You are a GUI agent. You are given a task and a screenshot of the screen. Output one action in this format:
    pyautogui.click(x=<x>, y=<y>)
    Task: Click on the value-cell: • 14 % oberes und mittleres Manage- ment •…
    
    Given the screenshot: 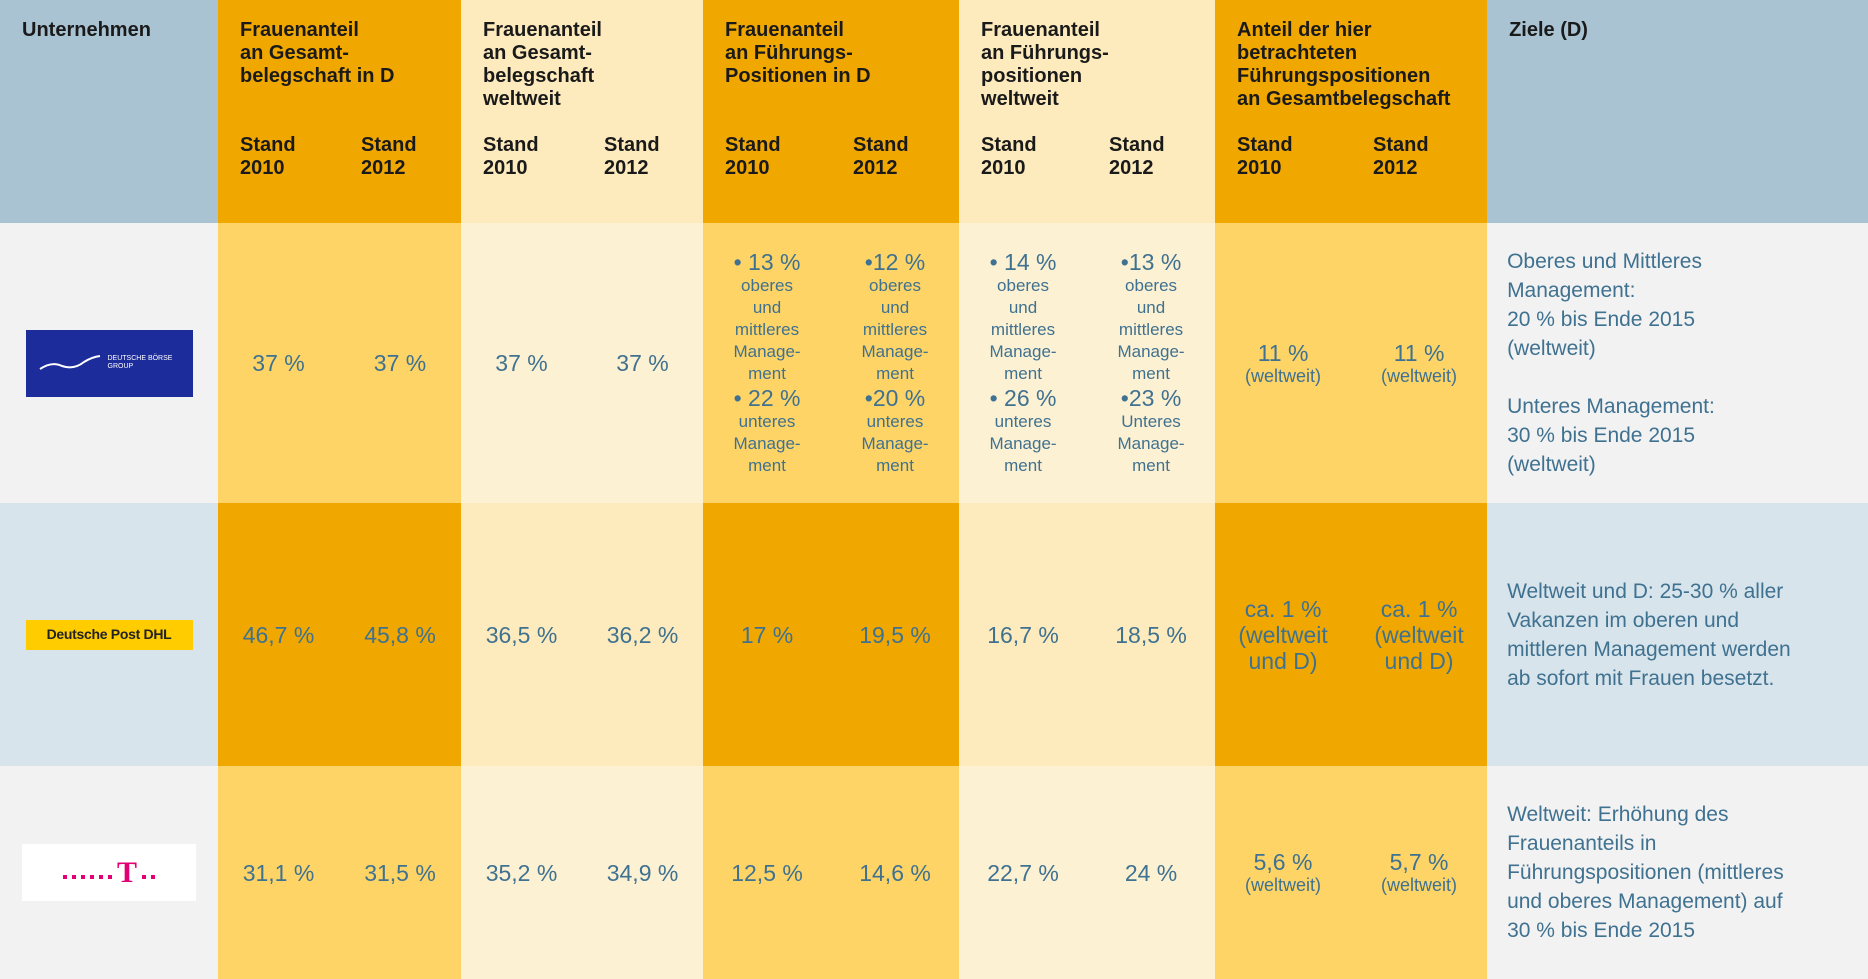 What is the action you would take?
    pyautogui.click(x=1023, y=363)
    